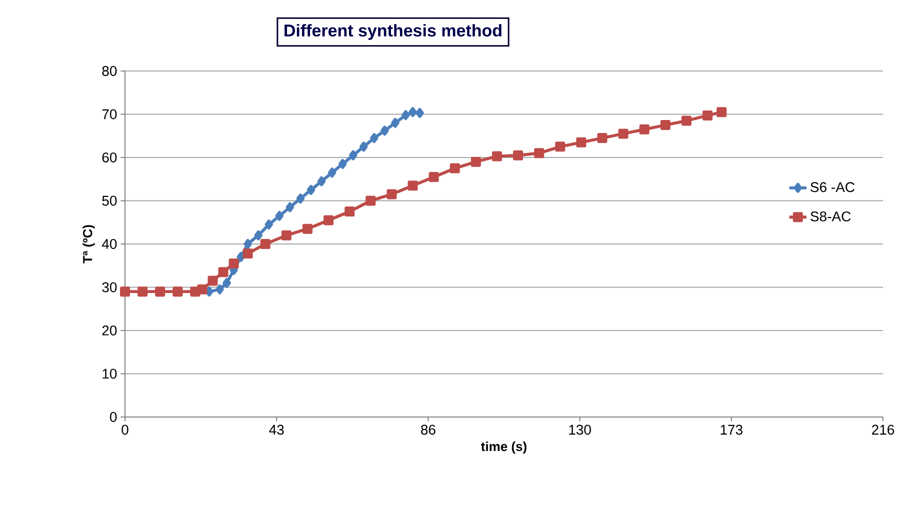 The image size is (914, 513). What do you see at coordinates (503, 448) in the screenshot?
I see `x-axis-title: time (s)` at bounding box center [503, 448].